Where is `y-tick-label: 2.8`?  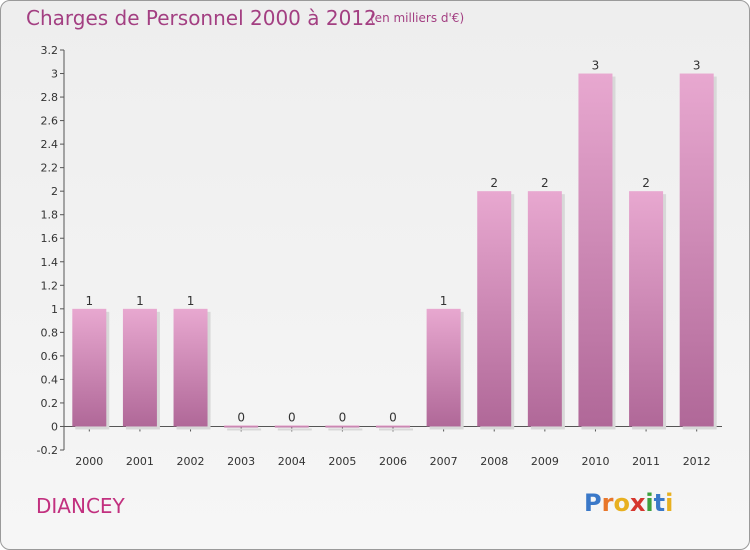
y-tick-label: 2.8 is located at coordinates (50, 97).